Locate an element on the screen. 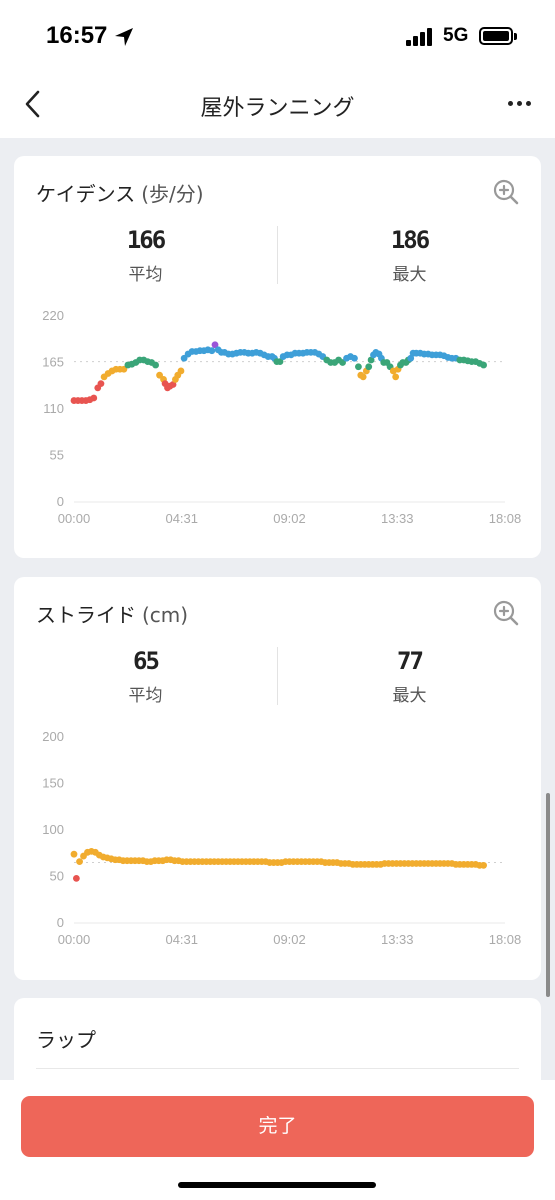 The image size is (555, 1200). stride-avg-value: 65 is located at coordinates (146, 661).